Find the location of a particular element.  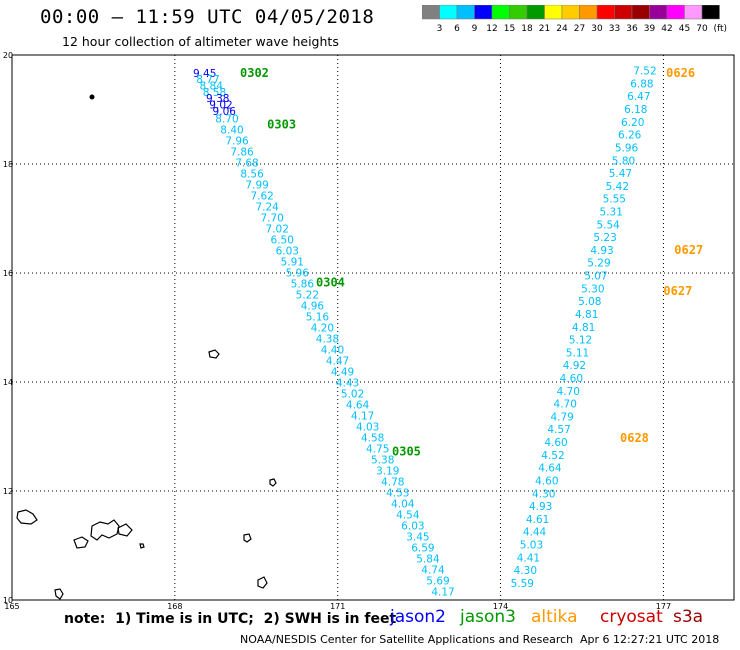

swh-value-label: 4.52 is located at coordinates (552, 456).